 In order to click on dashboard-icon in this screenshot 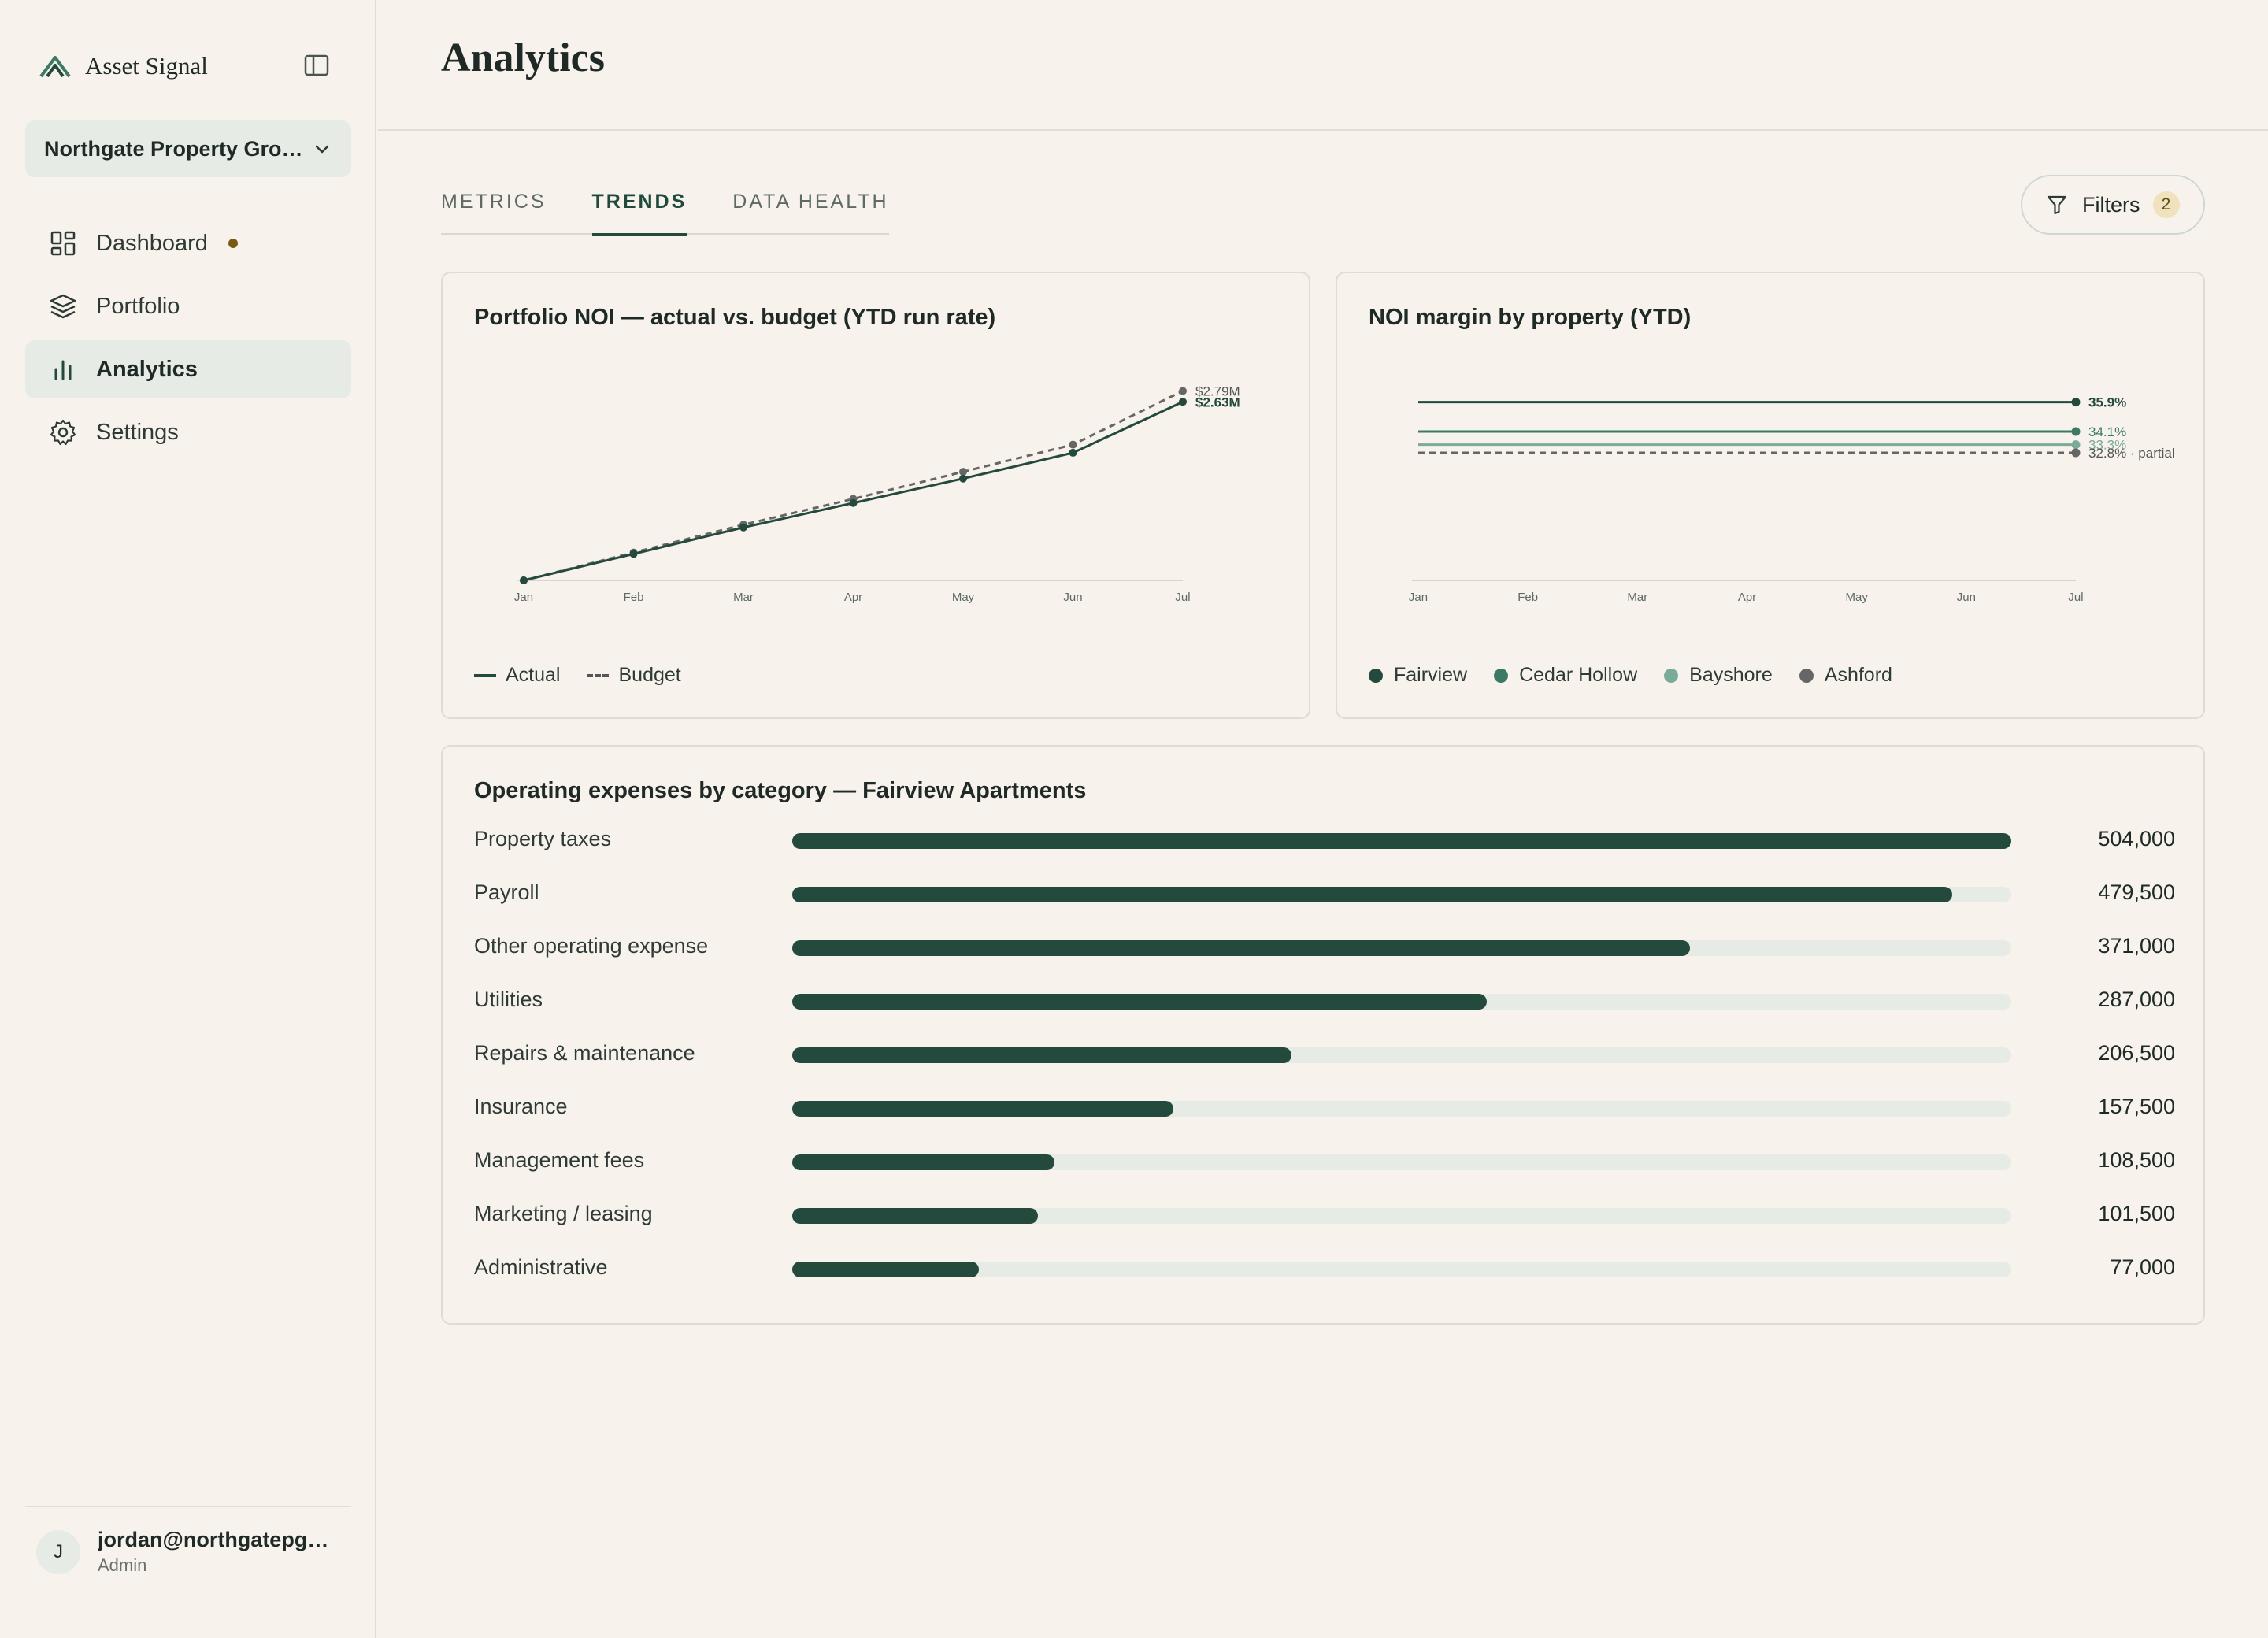, I will do `click(63, 243)`.